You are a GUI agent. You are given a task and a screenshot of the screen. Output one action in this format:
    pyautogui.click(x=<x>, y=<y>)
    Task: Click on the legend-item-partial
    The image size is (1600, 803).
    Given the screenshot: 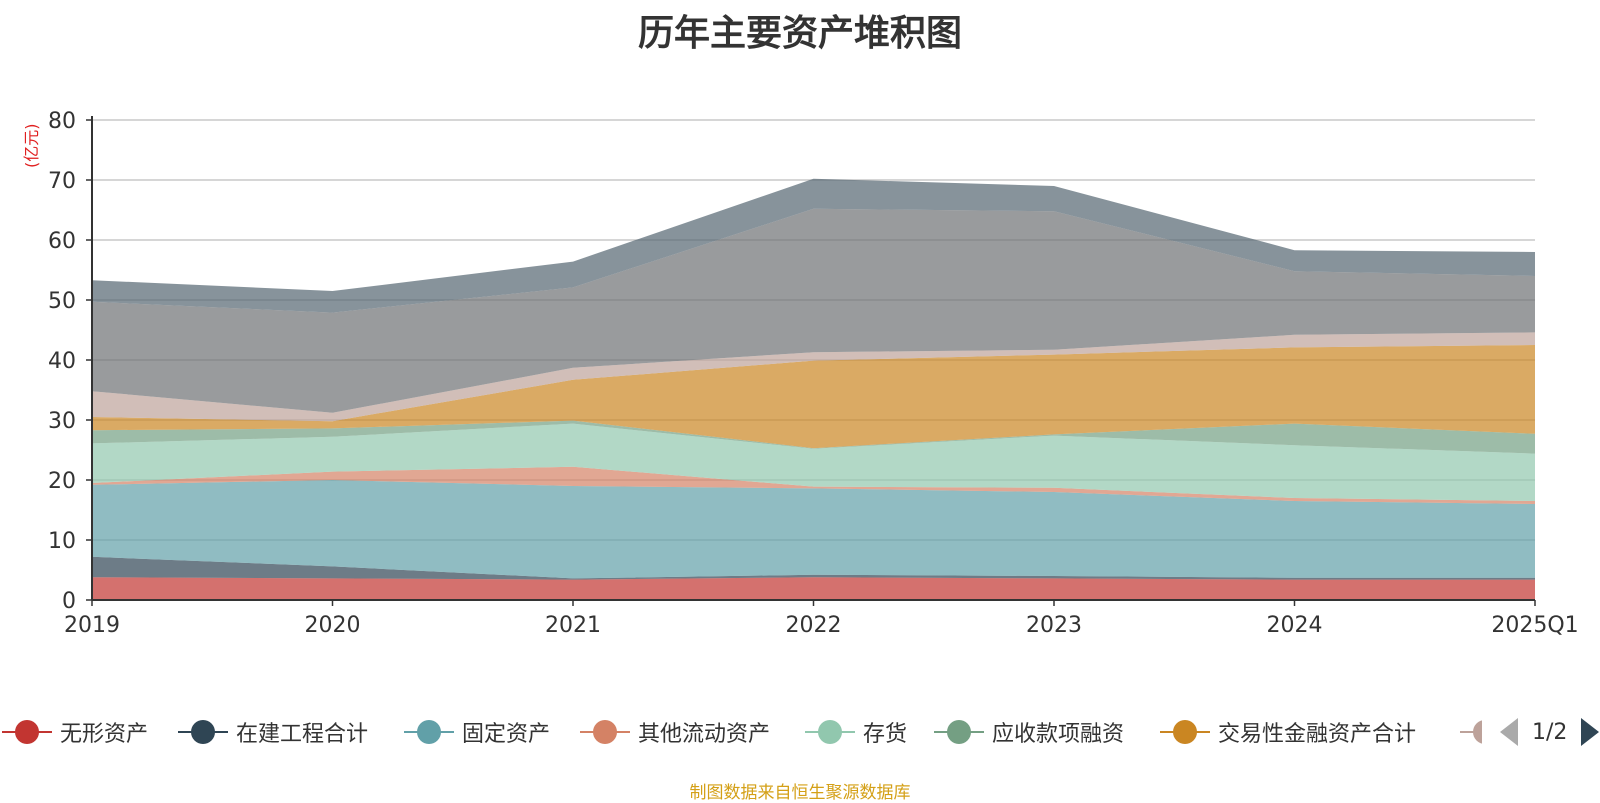 What is the action you would take?
    pyautogui.click(x=1471, y=732)
    